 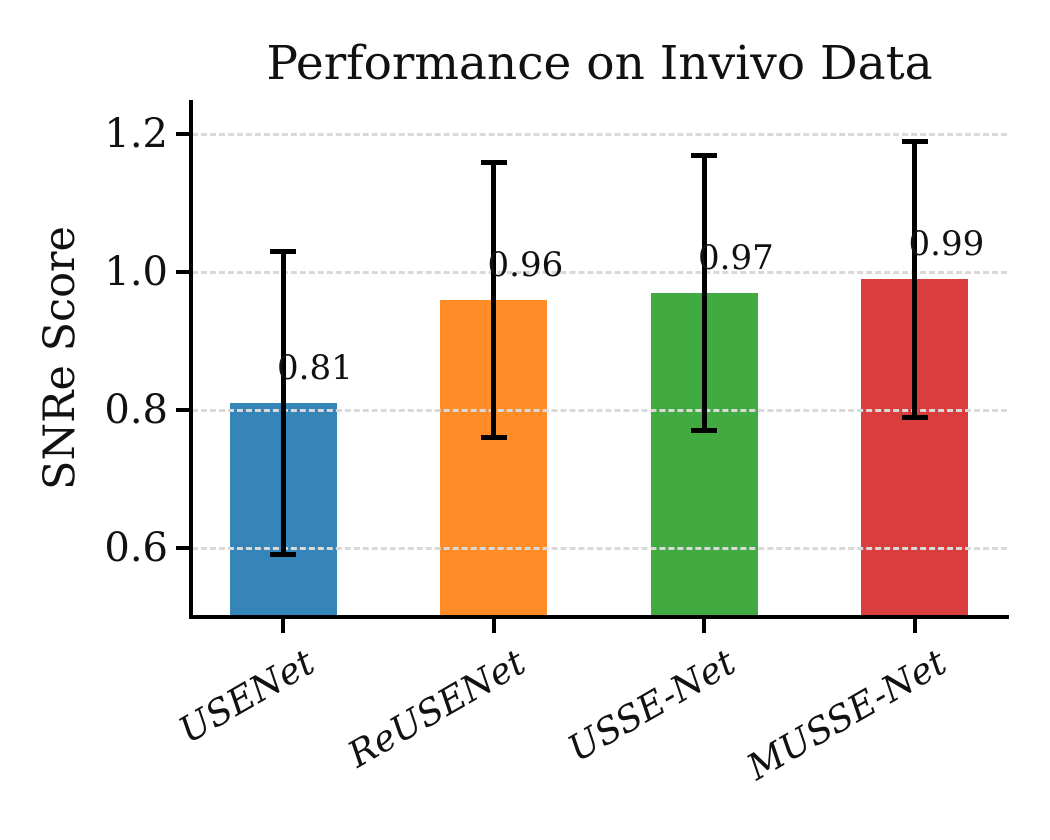 What do you see at coordinates (136, 548) in the screenshot?
I see `y-tick-label: 0.6` at bounding box center [136, 548].